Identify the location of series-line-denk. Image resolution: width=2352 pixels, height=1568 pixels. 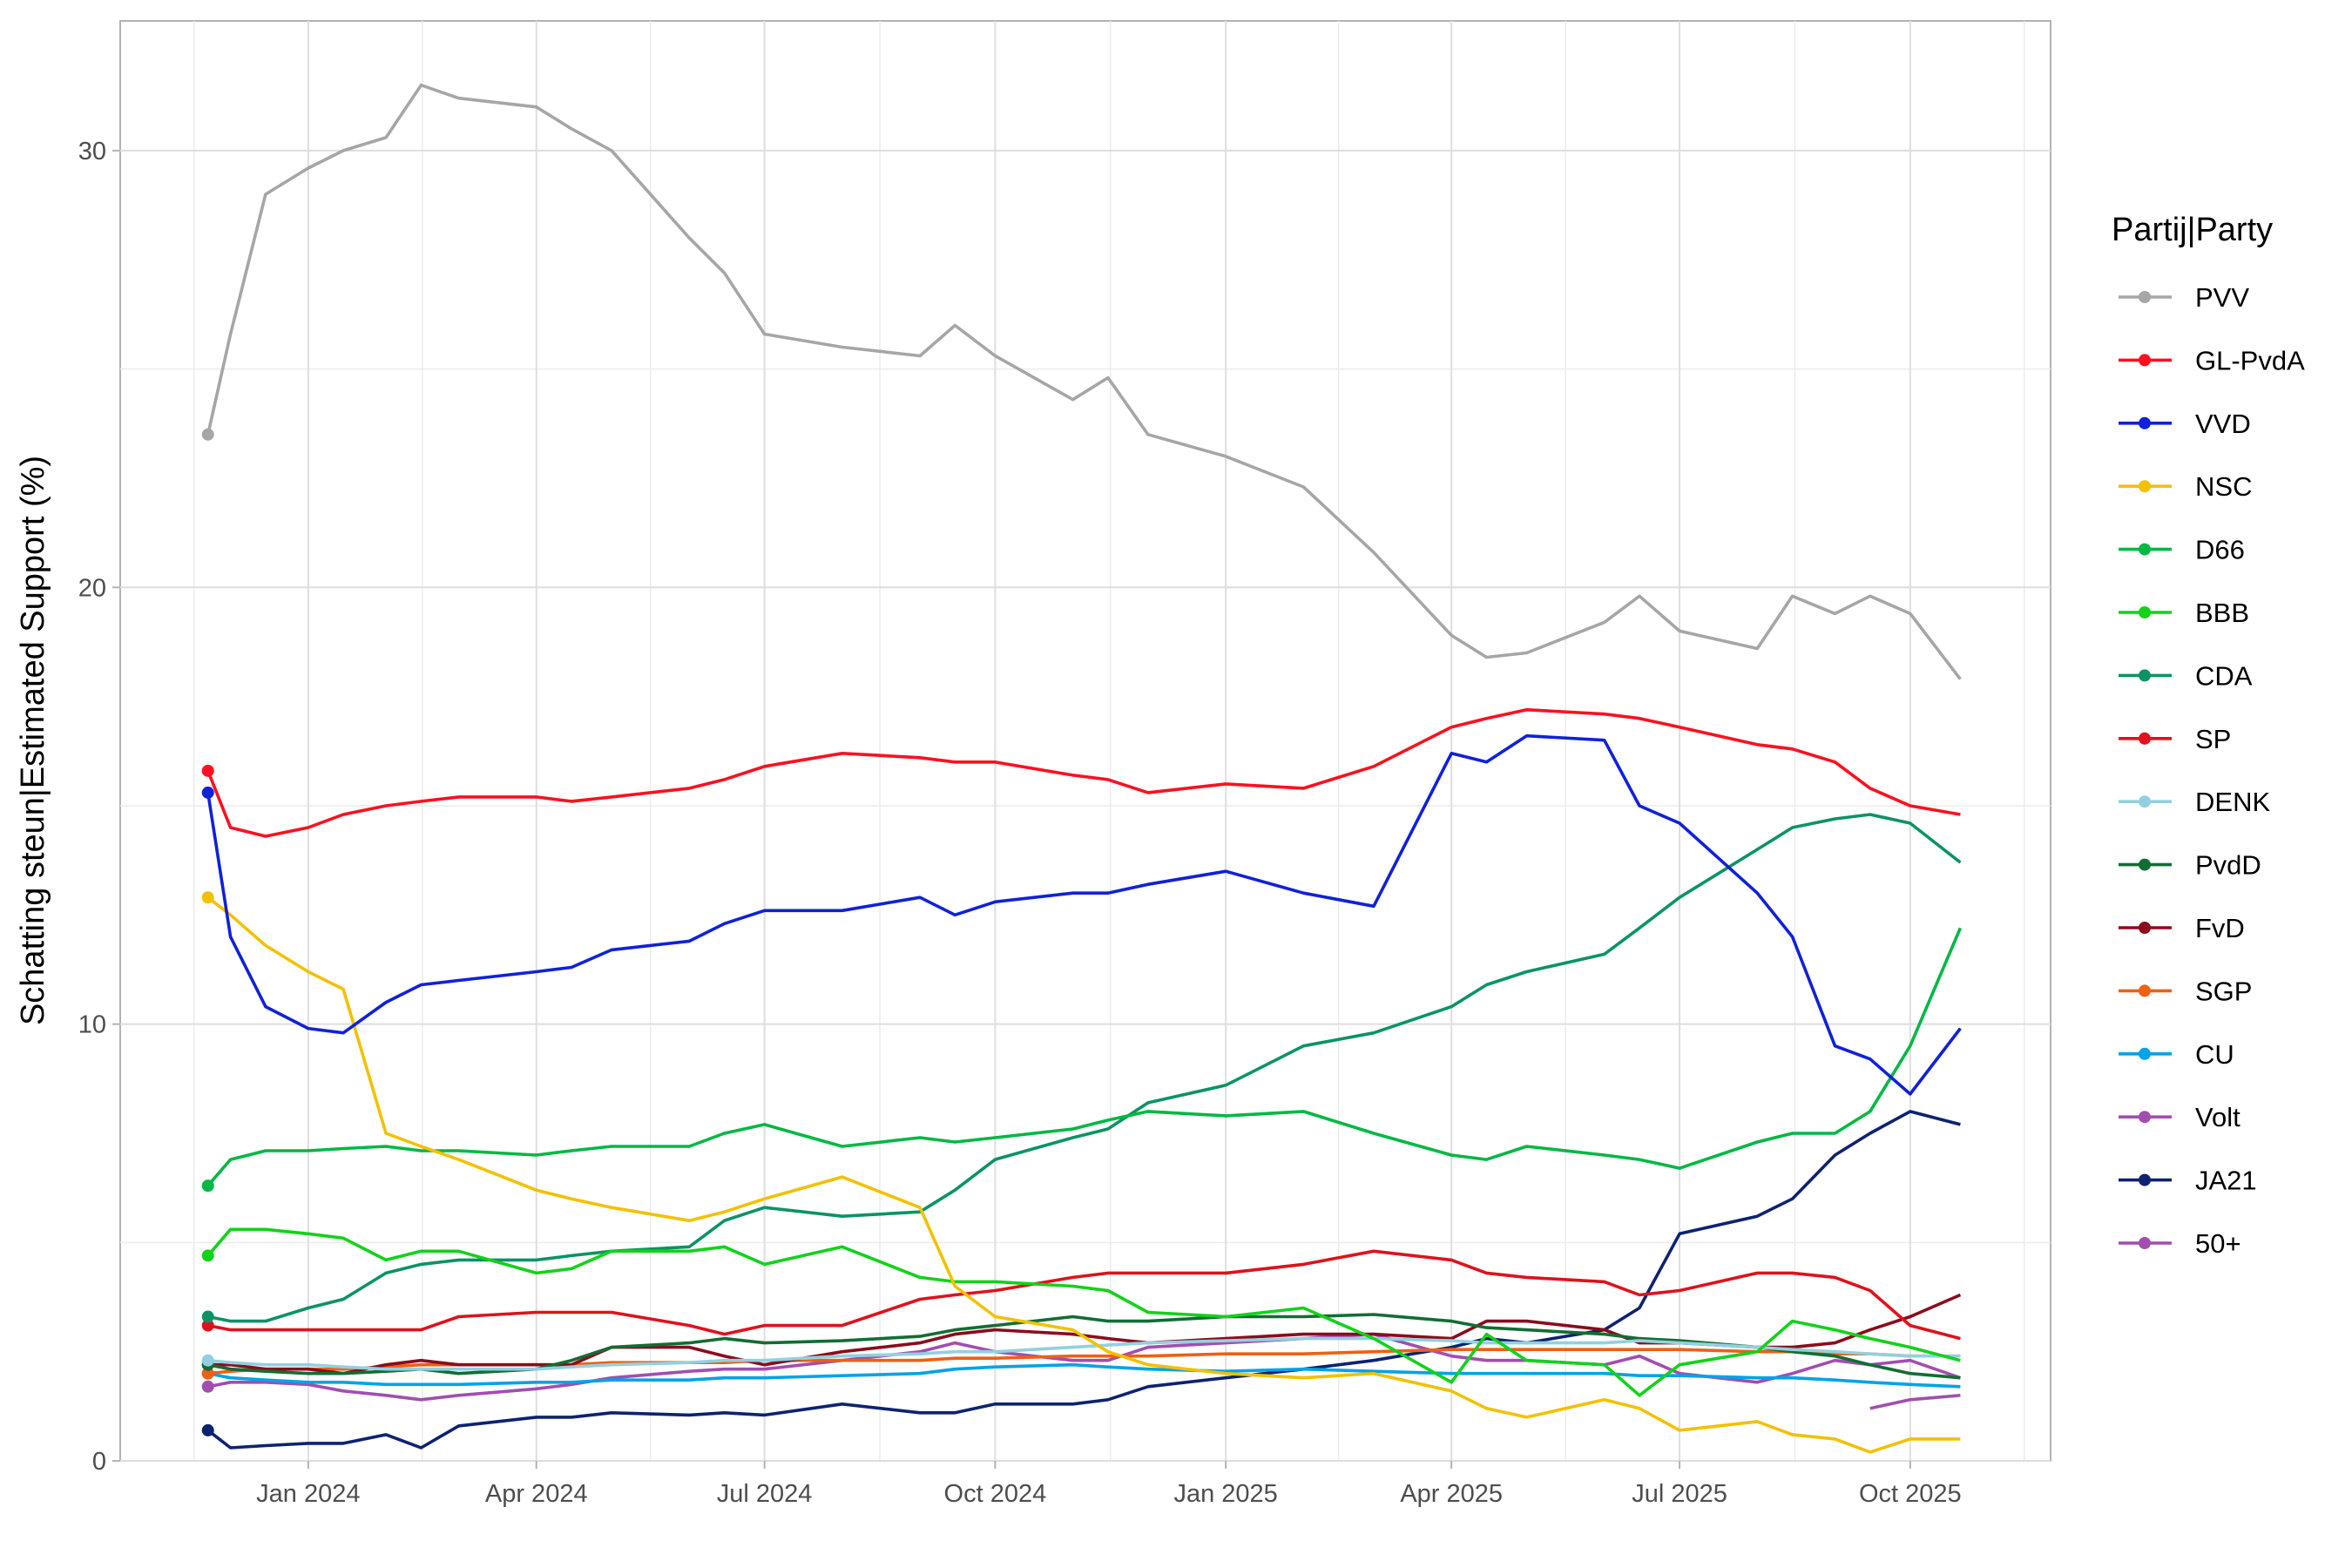
(1084, 1353).